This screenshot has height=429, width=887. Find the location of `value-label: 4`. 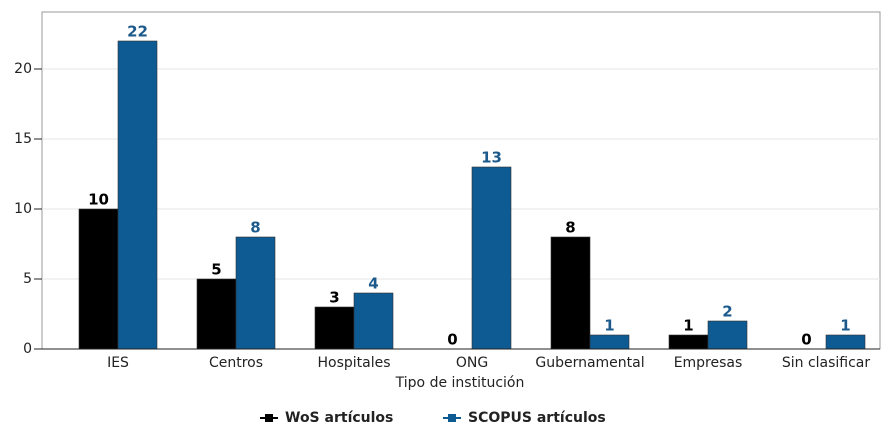

value-label: 4 is located at coordinates (373, 284).